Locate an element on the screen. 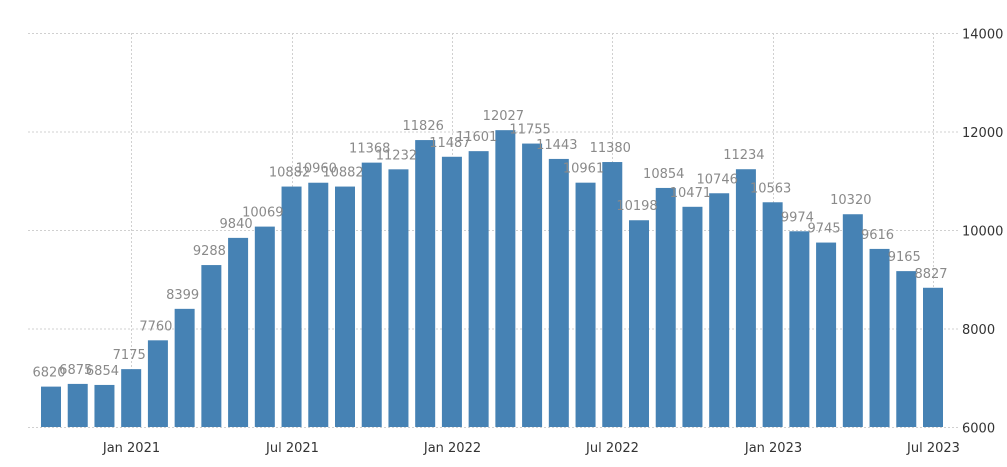  bar-mar-2021 is located at coordinates (184, 367).